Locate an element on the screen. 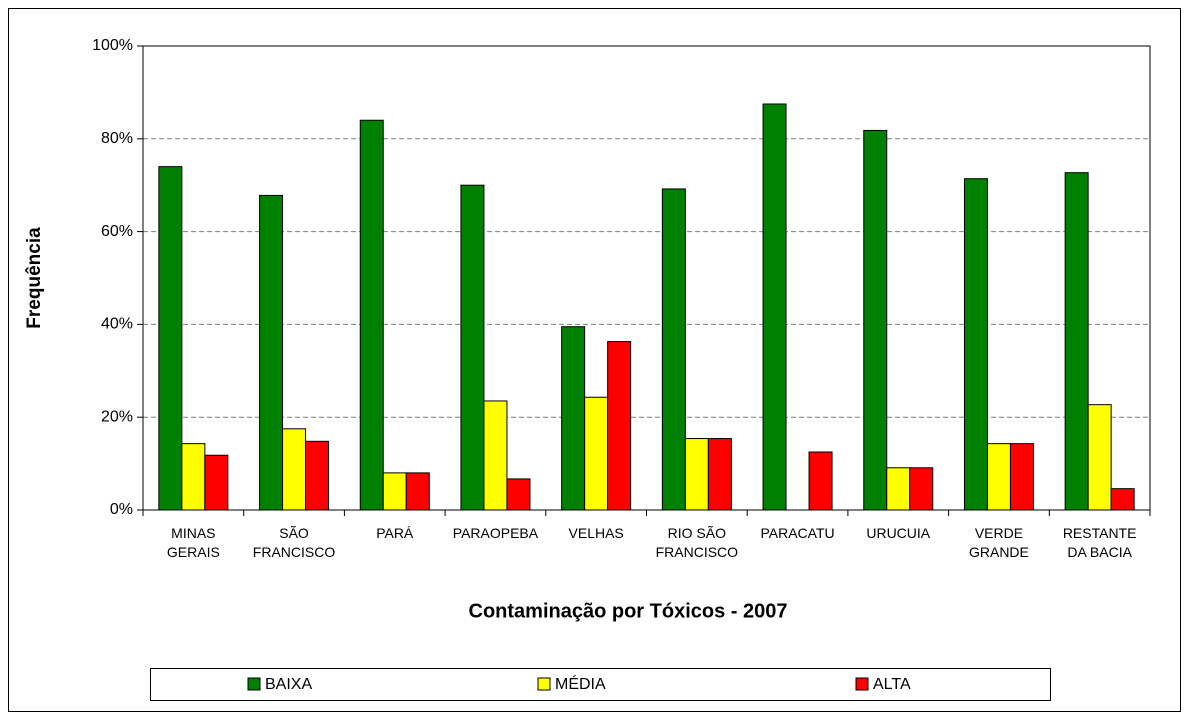 This screenshot has height=720, width=1190. x-tick-label: RIO SÃO FRANCISCO is located at coordinates (697, 542).